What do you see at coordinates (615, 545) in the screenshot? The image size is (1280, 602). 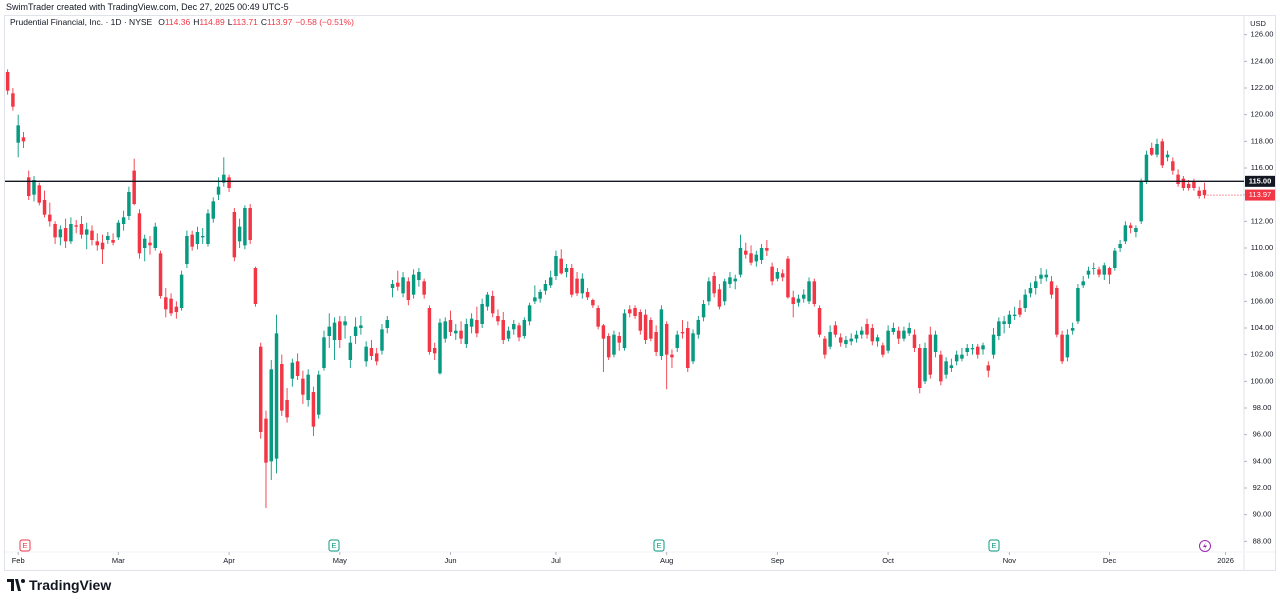 I see `event-markers: E E E E` at bounding box center [615, 545].